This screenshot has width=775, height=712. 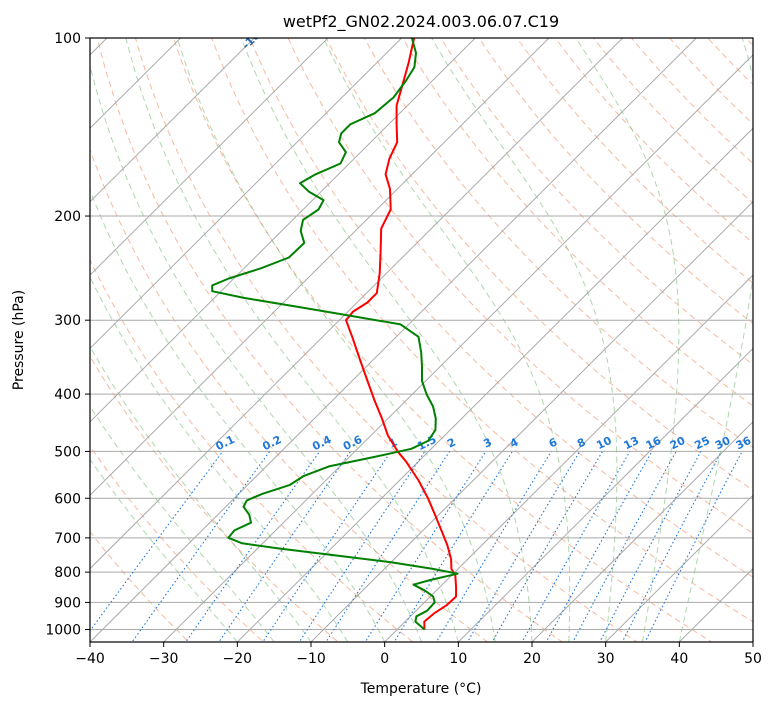 What do you see at coordinates (384, 659) in the screenshot?
I see `x-tick-label: 0` at bounding box center [384, 659].